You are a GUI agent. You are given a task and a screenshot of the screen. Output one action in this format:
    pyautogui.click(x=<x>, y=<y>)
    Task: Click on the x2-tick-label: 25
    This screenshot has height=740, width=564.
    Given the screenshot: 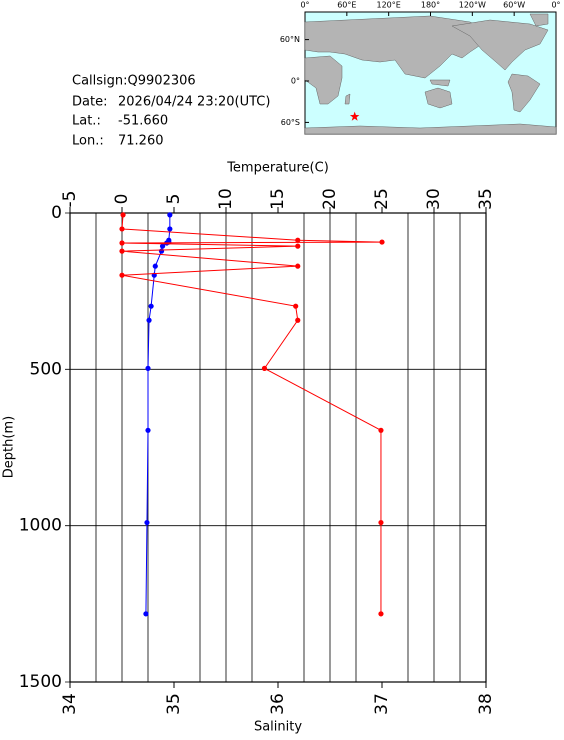 What is the action you would take?
    pyautogui.click(x=382, y=199)
    